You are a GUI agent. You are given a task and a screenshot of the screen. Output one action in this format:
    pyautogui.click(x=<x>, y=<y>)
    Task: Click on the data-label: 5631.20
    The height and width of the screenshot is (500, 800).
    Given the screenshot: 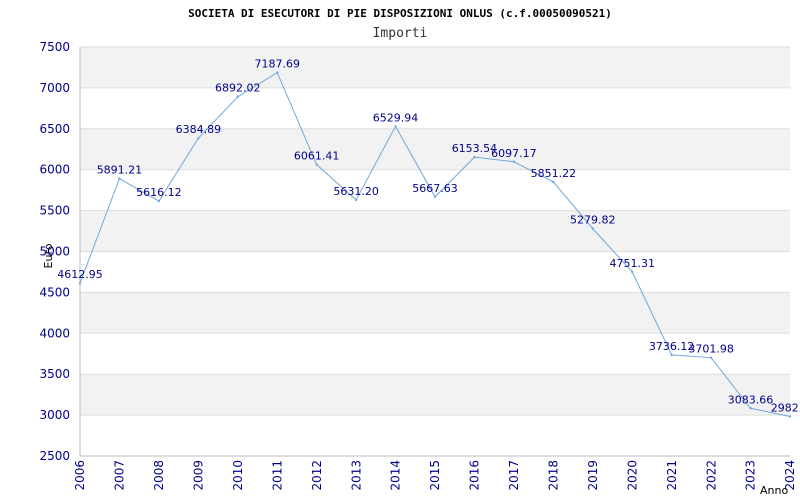 What is the action you would take?
    pyautogui.click(x=356, y=191)
    